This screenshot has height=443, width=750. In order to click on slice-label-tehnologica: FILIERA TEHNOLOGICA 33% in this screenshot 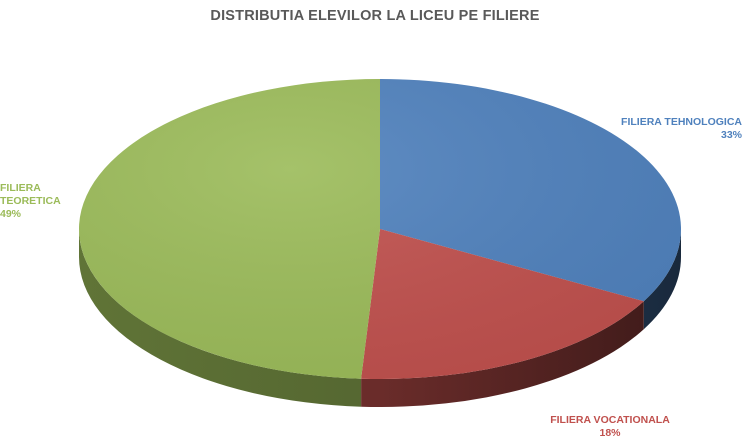, I will do `click(677, 129)`.